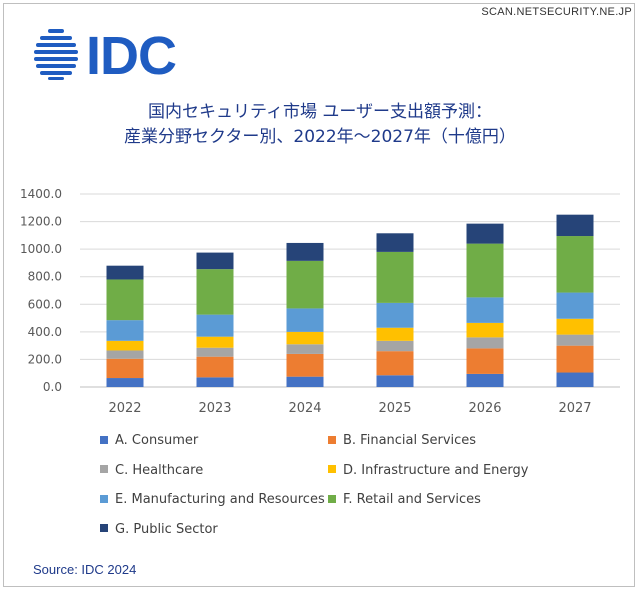  I want to click on legend-item: D. Infrastructure and Energy, so click(428, 470).